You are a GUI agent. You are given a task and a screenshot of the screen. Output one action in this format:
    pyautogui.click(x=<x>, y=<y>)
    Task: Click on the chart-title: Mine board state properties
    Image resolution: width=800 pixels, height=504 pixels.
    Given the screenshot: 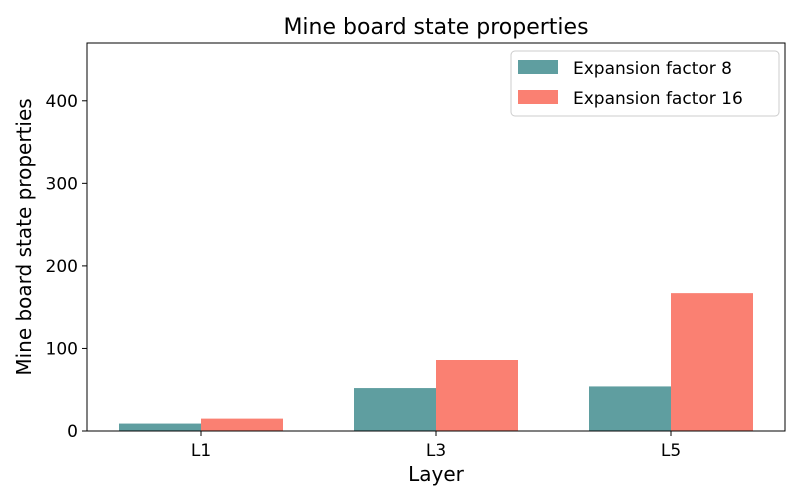 What is the action you would take?
    pyautogui.click(x=435, y=27)
    